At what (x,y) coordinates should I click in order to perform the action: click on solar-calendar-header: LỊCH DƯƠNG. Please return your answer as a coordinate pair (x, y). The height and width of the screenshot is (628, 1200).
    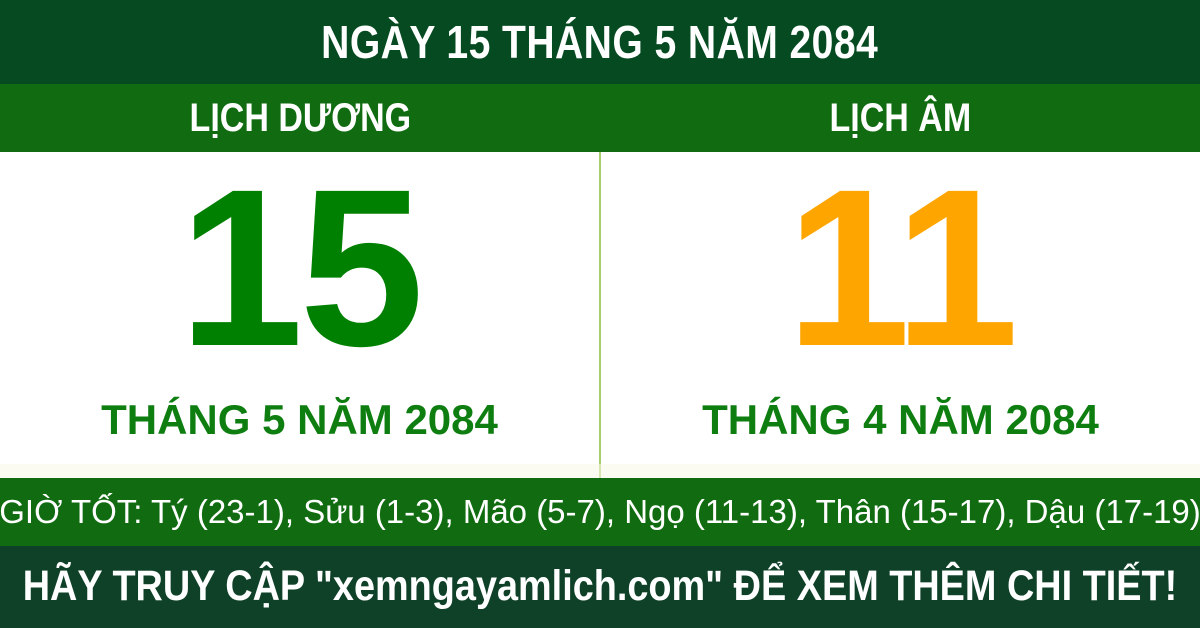
    Looking at the image, I should click on (300, 118).